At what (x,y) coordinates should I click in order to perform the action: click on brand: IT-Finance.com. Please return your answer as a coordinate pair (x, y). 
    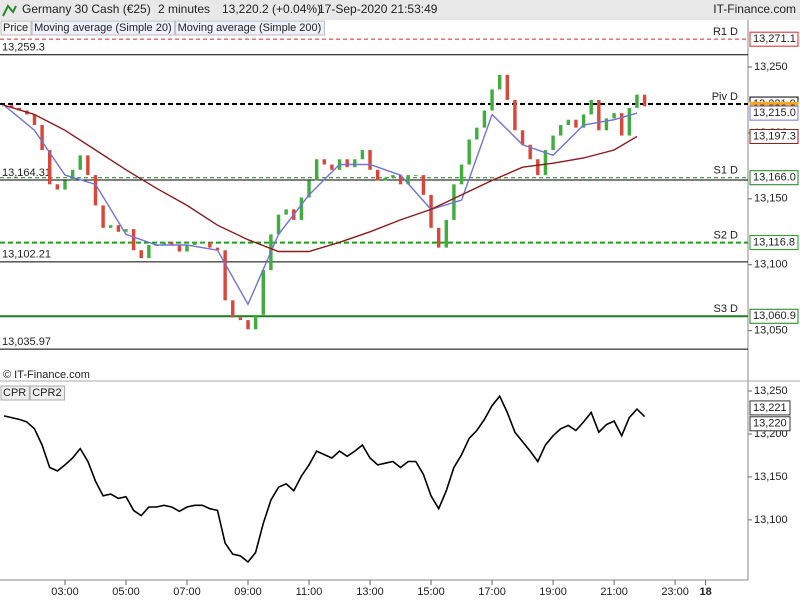
    Looking at the image, I should click on (754, 9).